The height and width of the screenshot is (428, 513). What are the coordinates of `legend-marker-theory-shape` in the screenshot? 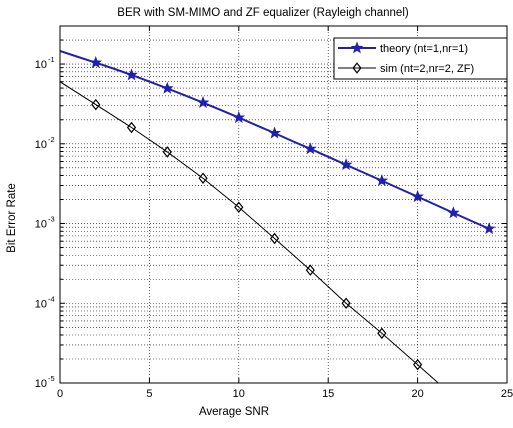 It's located at (357, 47).